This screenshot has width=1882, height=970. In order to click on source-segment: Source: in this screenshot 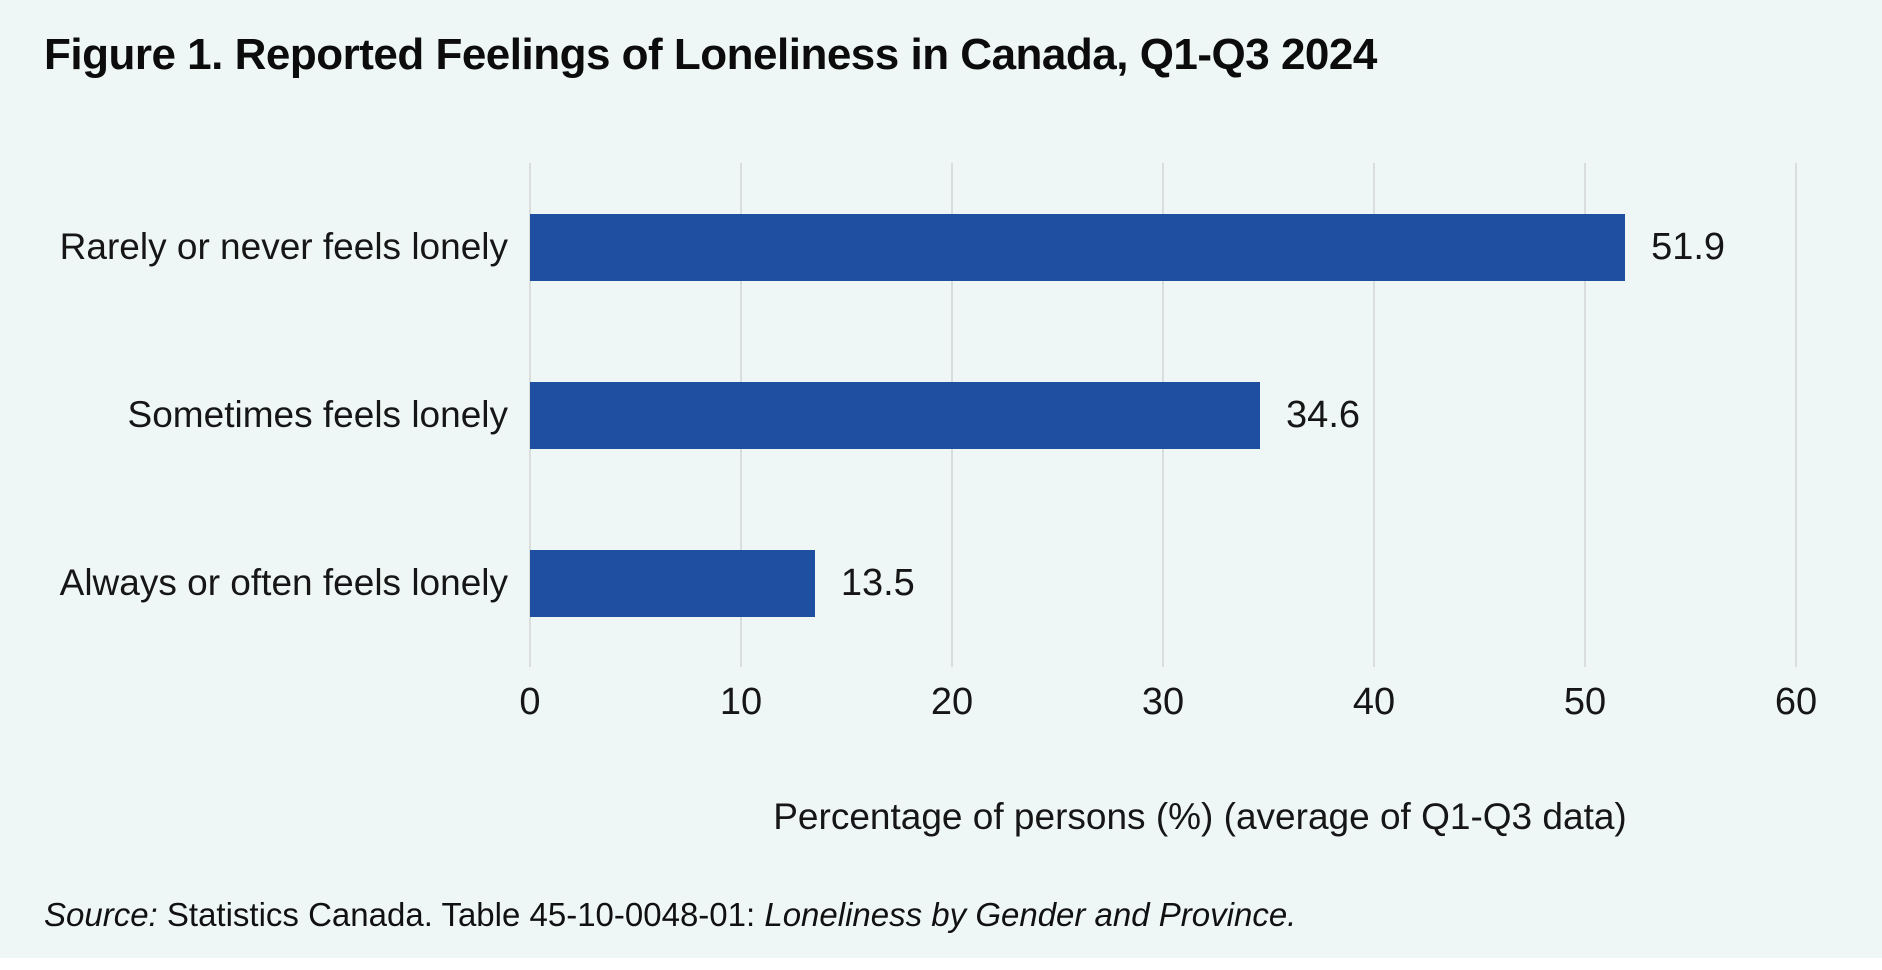, I will do `click(101, 914)`.